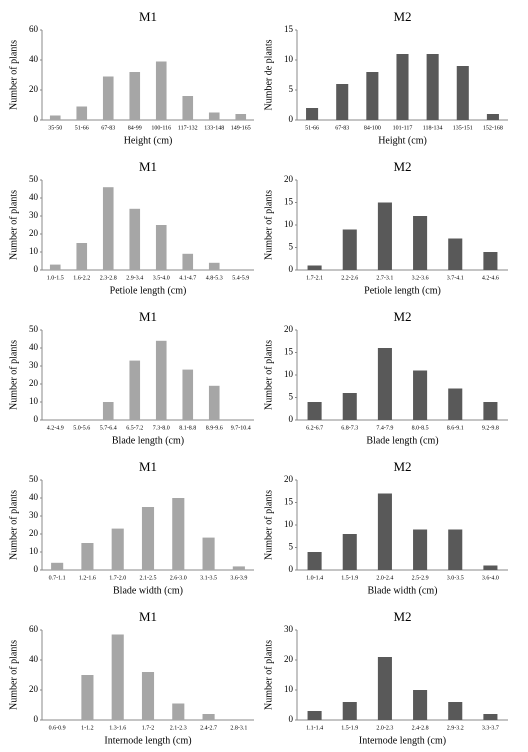  What do you see at coordinates (420, 428) in the screenshot?
I see `x-tick-label: 8.0-8.5` at bounding box center [420, 428].